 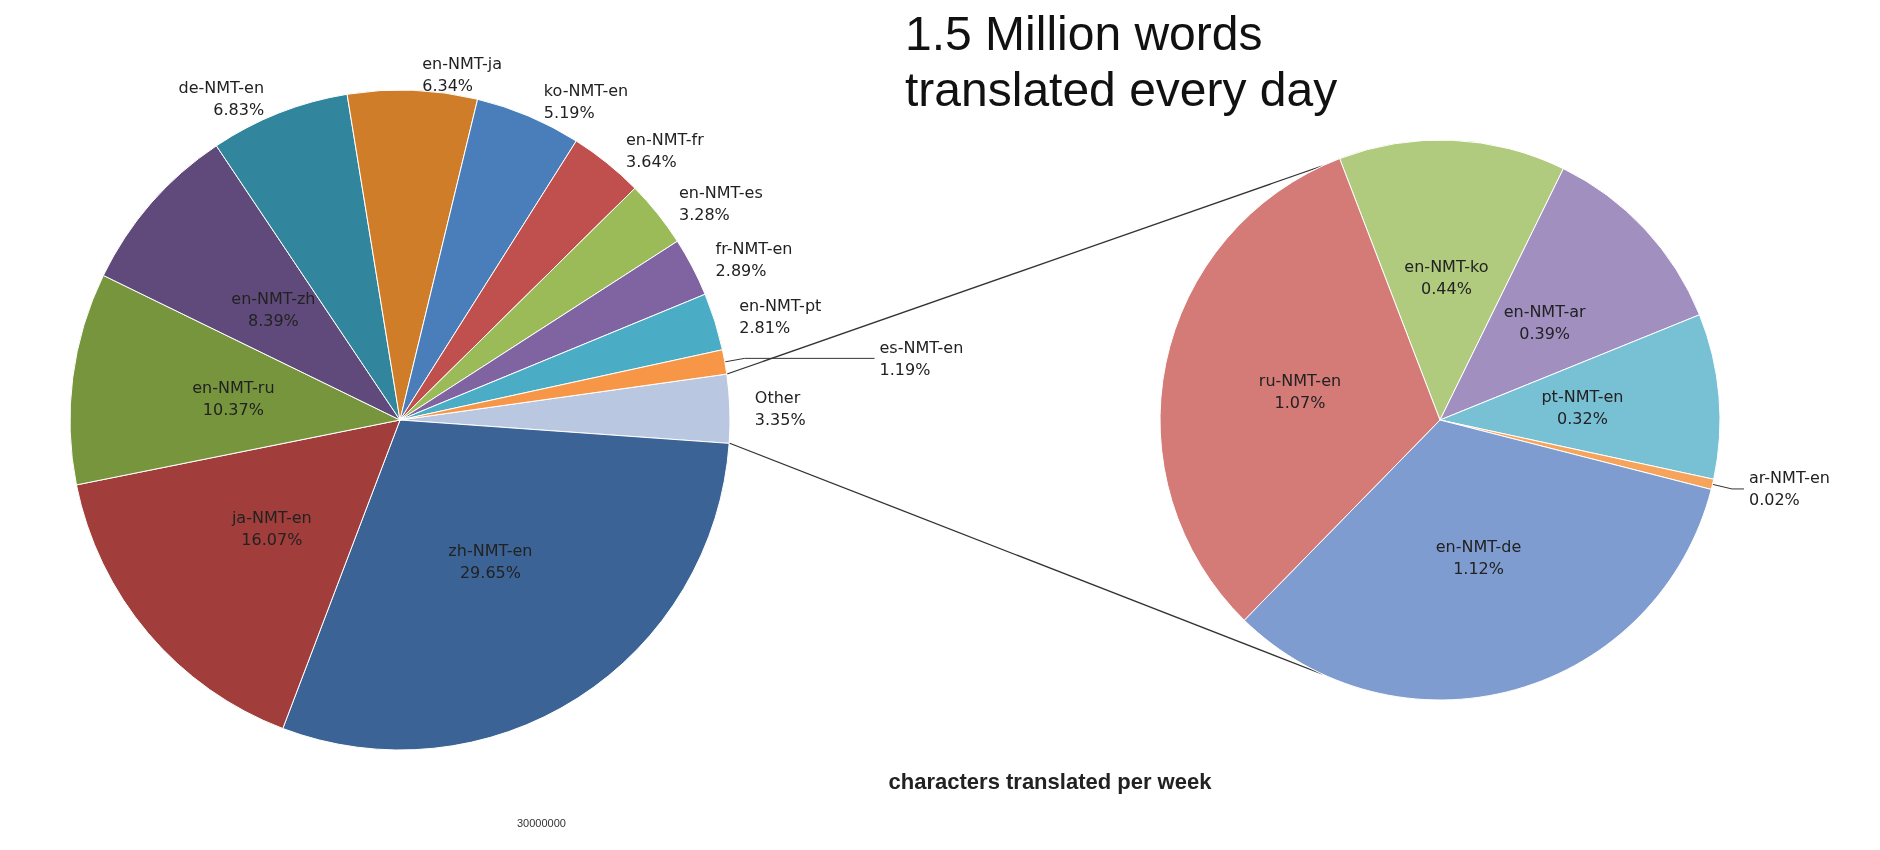 I want to click on data-label: 2.81%, so click(x=765, y=328).